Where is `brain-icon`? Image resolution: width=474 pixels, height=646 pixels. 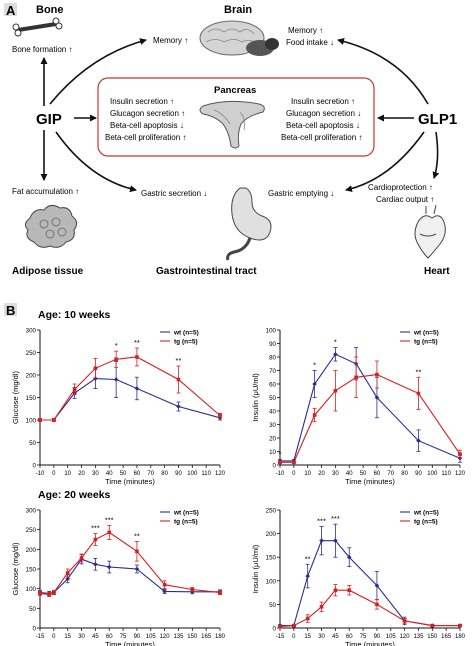
brain-icon is located at coordinates (239, 38).